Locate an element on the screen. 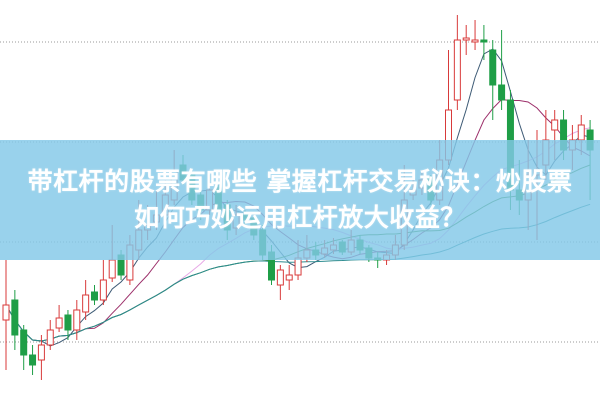 This screenshot has height=400, width=600. headline-line-1: 带杠杆的股票有哪些 掌握杠杆交易秘诀：炒股票 is located at coordinates (300, 181).